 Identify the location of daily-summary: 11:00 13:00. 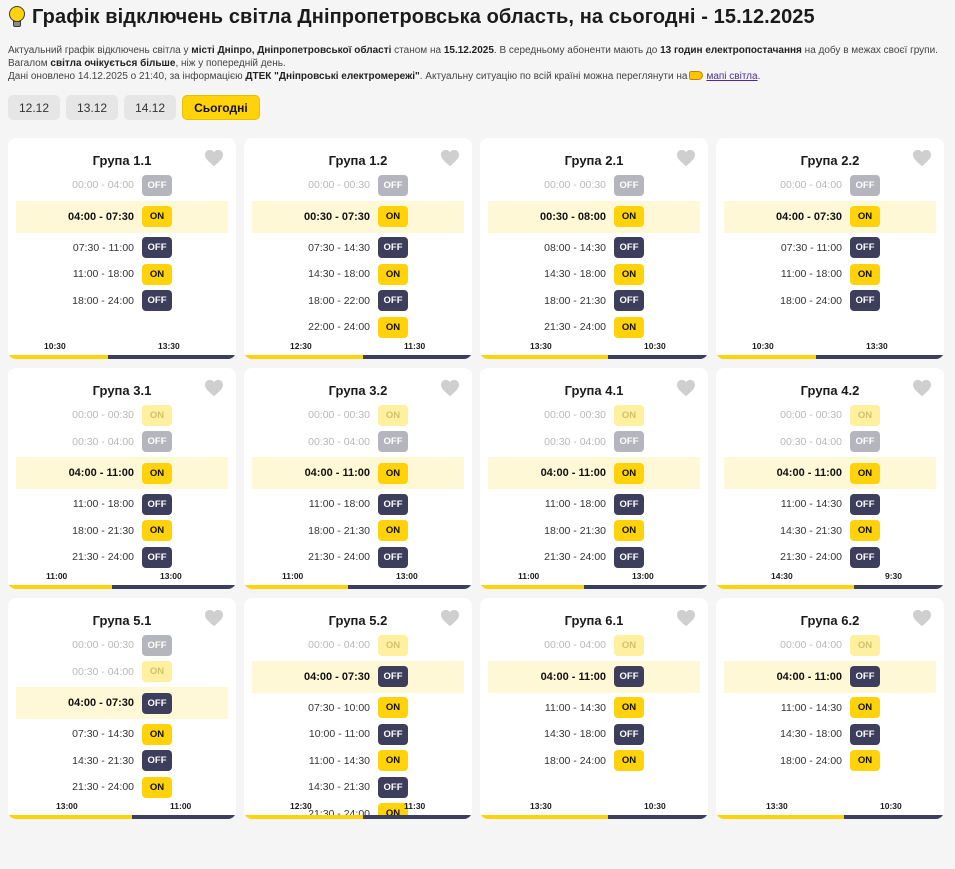
(358, 580).